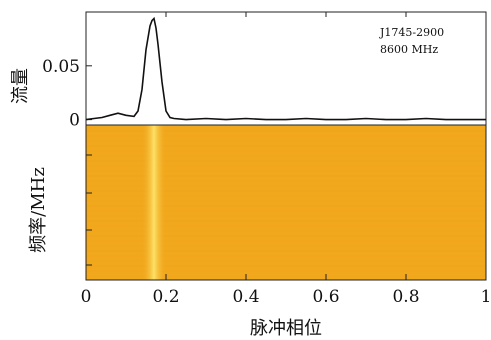 Image resolution: width=491 pixels, height=340 pixels. What do you see at coordinates (286, 328) in the screenshot?
I see `x-axis-label: 脉冲相位` at bounding box center [286, 328].